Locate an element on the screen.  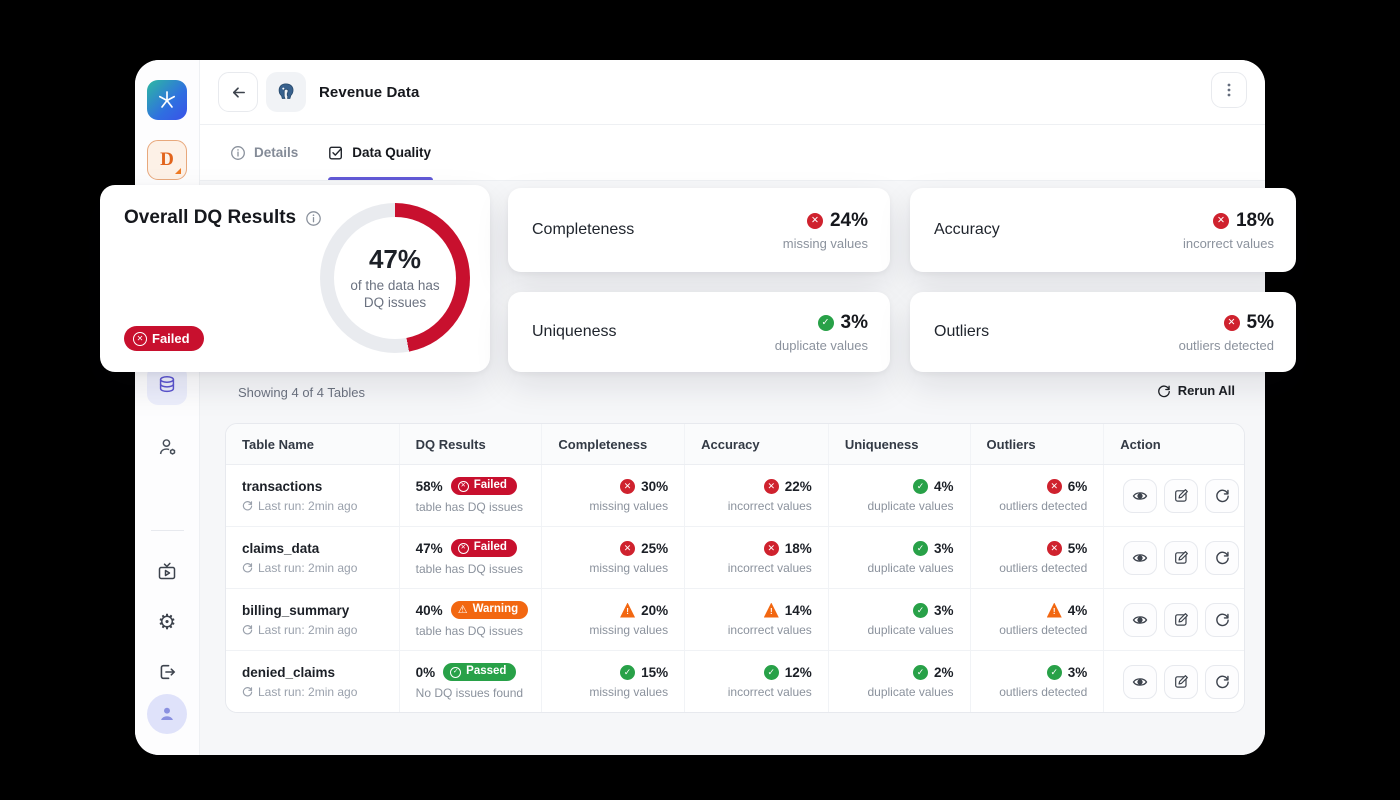
metric-label: Uniqueness is located at coordinates (574, 331).